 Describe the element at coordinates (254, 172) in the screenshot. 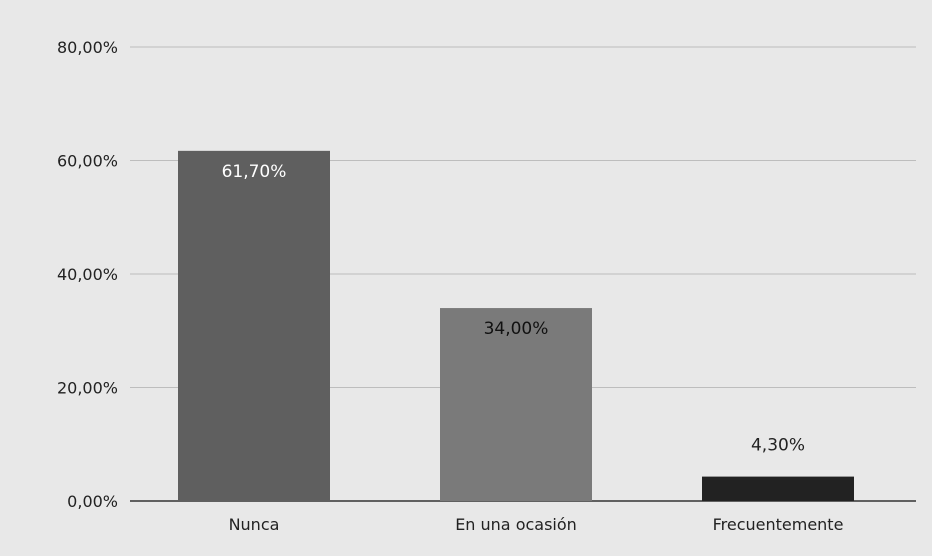

I see `data-label: 61,70%` at that location.